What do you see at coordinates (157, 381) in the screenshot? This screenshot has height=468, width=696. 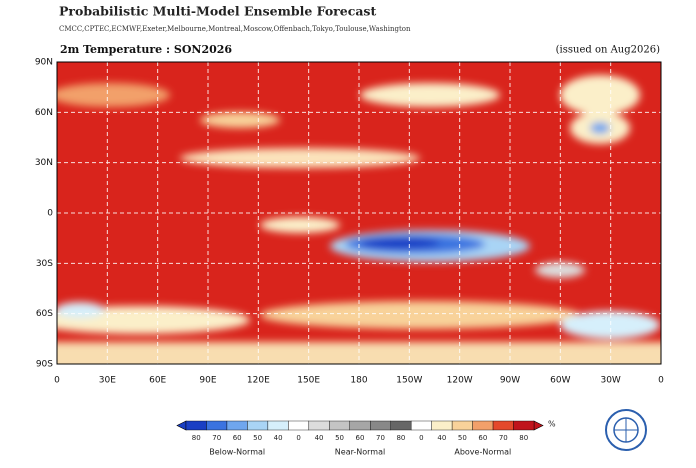 I see `lon-label: 60E` at bounding box center [157, 381].